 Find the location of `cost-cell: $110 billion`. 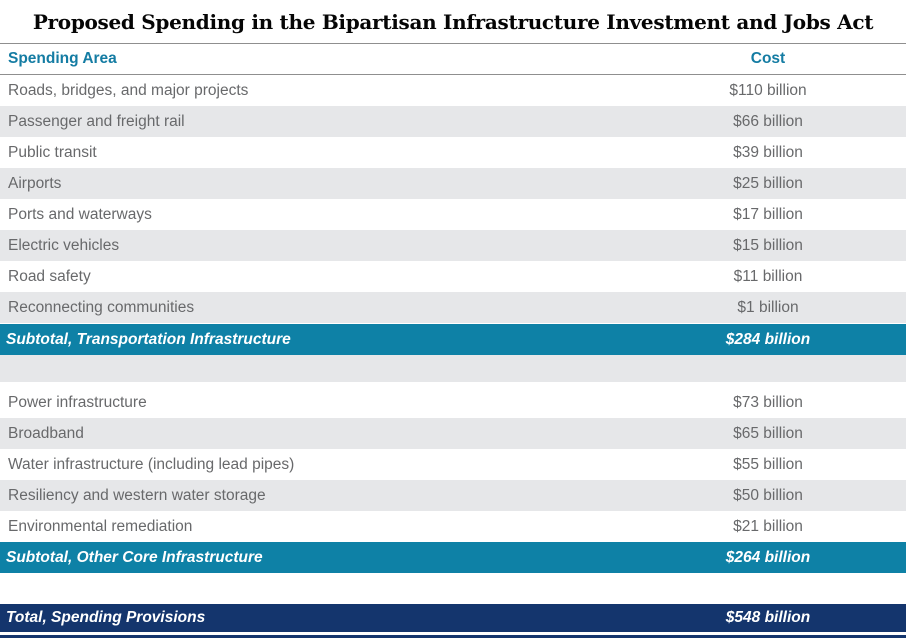

cost-cell: $110 billion is located at coordinates (768, 90).